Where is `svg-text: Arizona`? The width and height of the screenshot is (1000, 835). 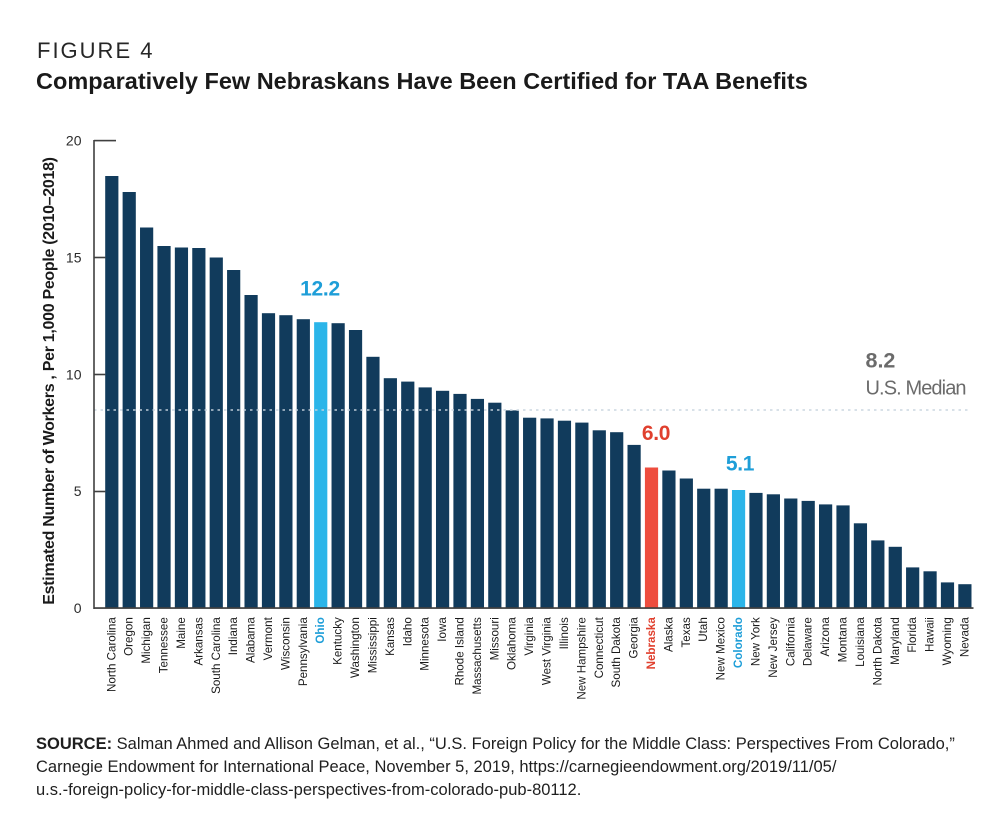 svg-text: Arizona is located at coordinates (825, 637).